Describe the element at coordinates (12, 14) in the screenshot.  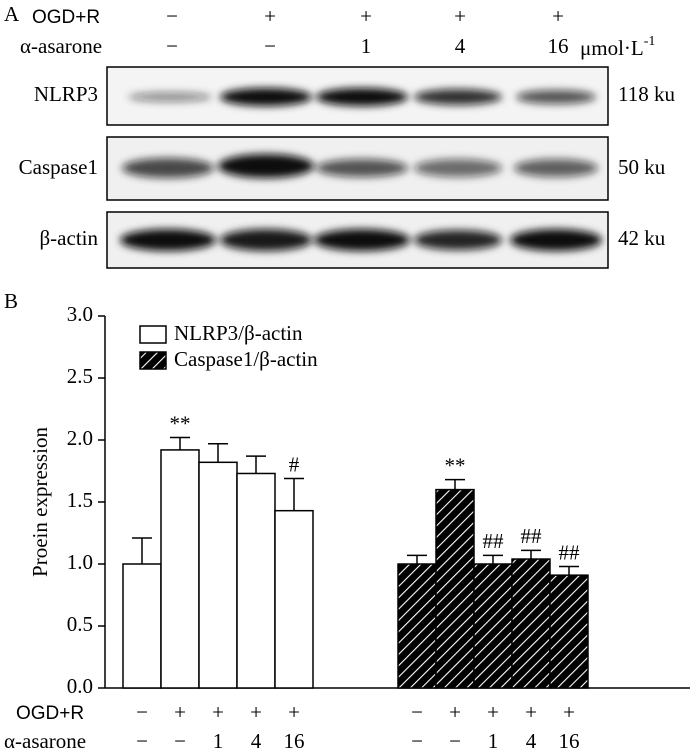
I see `panel-label: A` at that location.